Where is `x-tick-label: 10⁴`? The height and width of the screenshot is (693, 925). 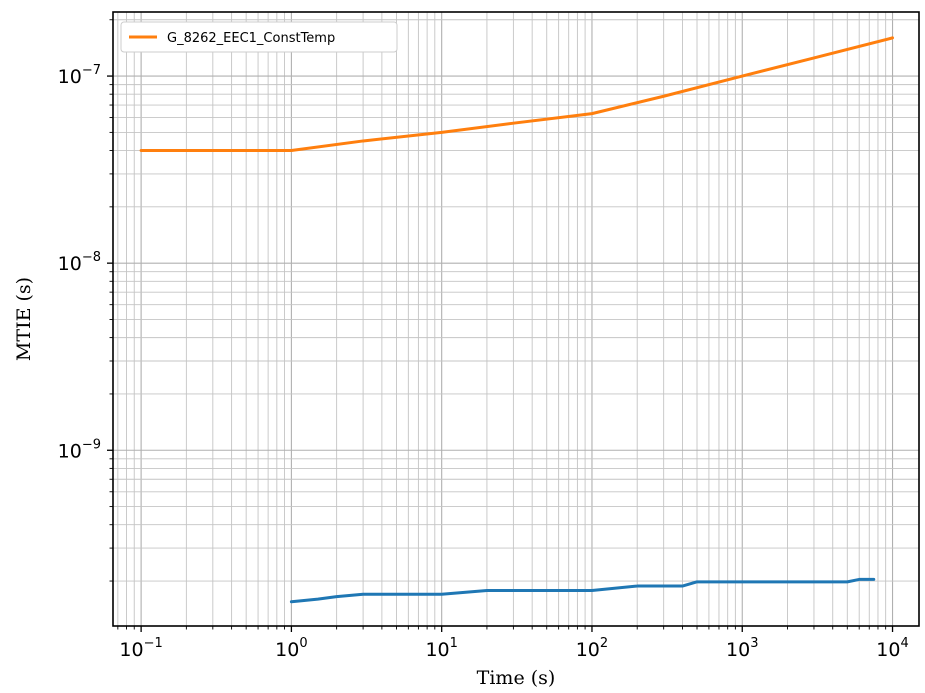
x-tick-label: 10⁴ is located at coordinates (892, 648).